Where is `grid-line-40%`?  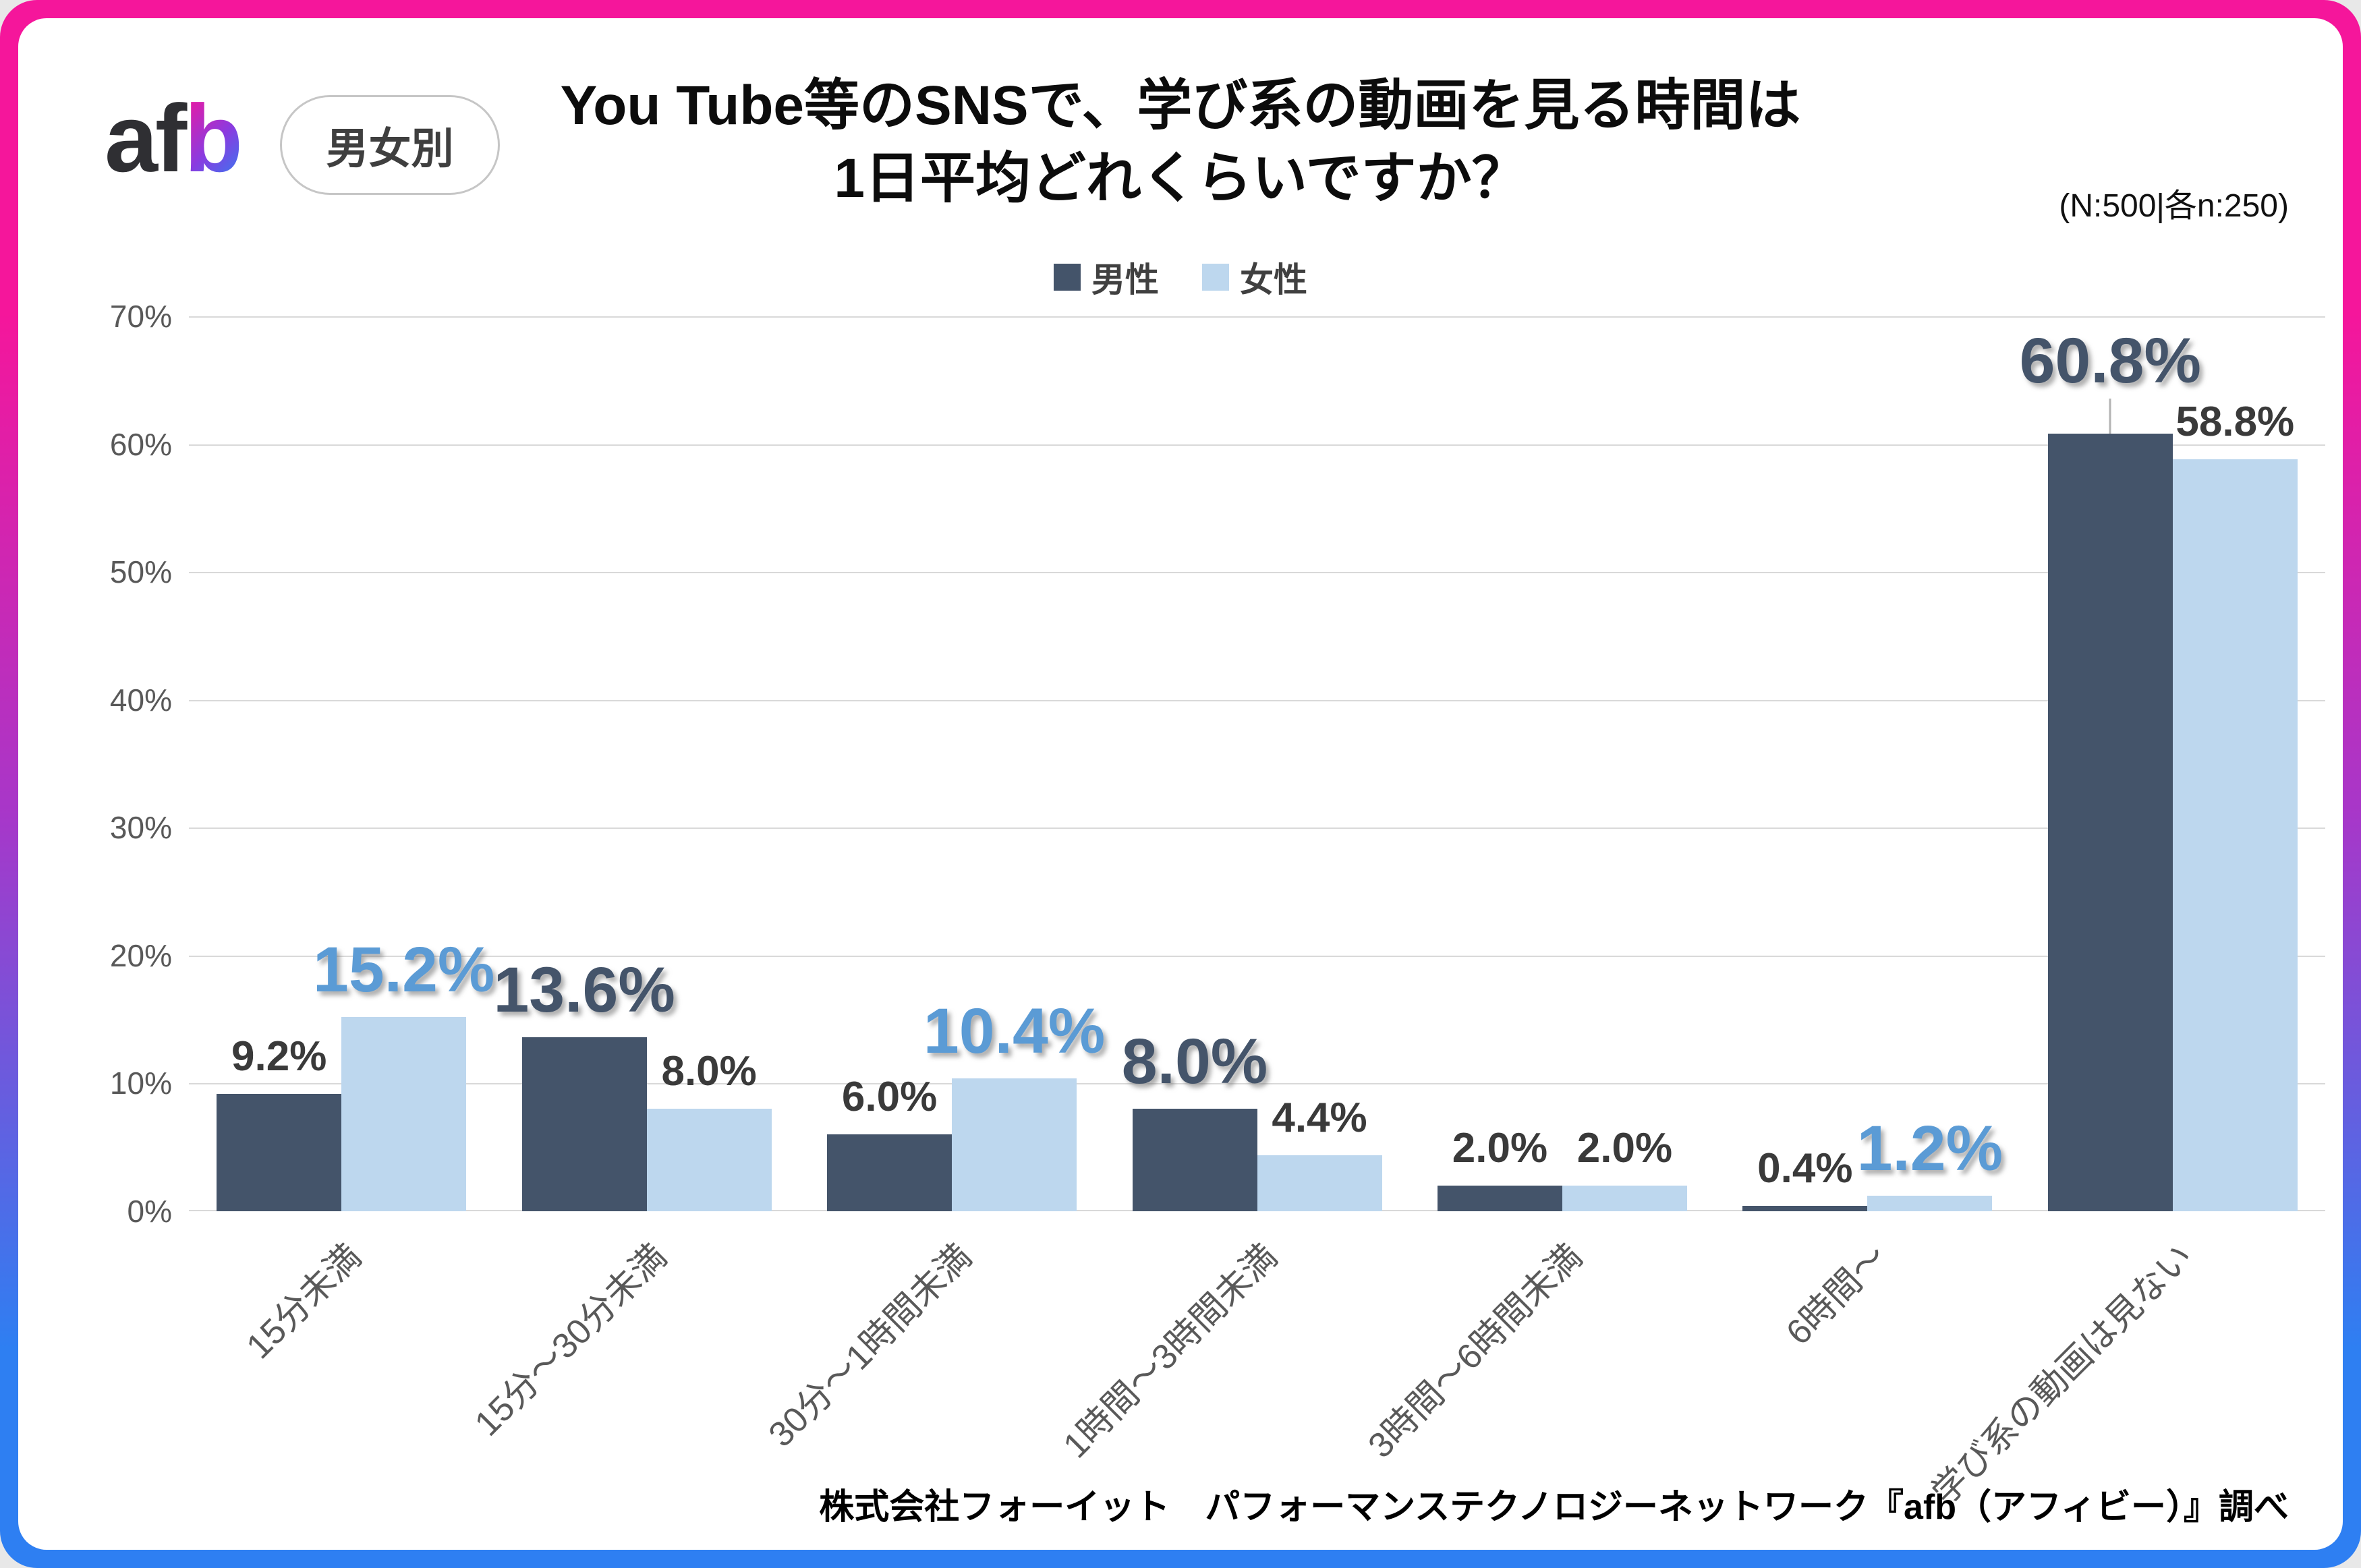
grid-line-40% is located at coordinates (1257, 700).